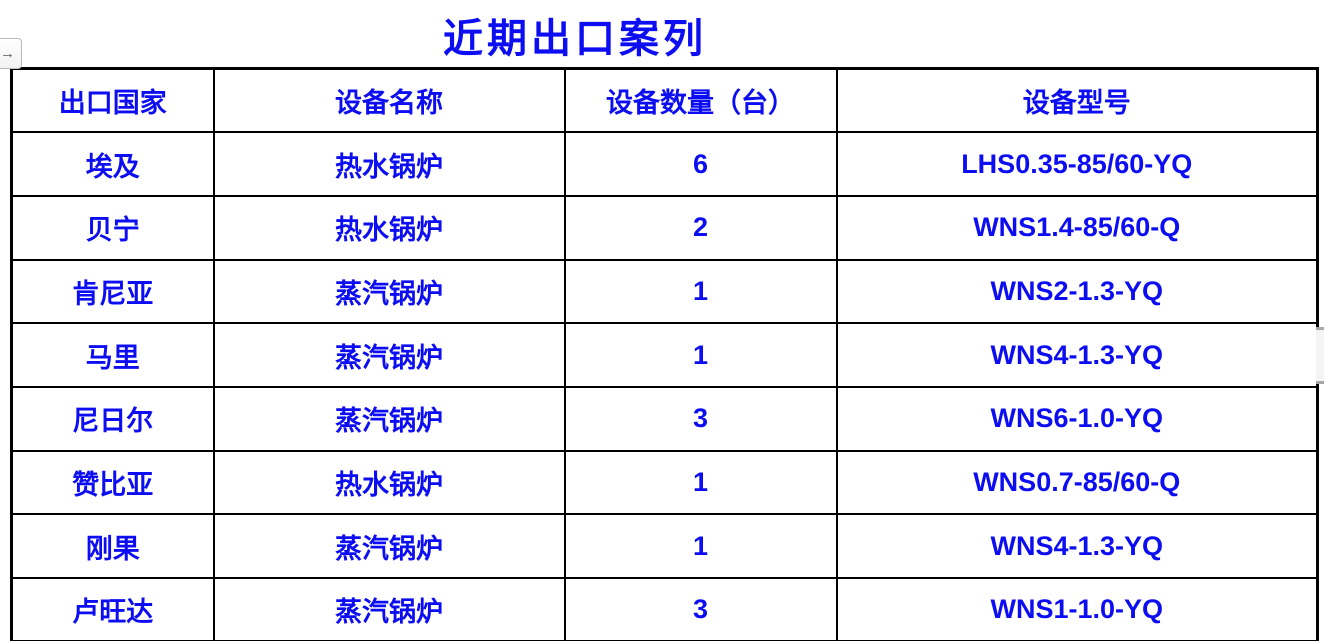 The width and height of the screenshot is (1324, 641). I want to click on column-header: 设备型号, so click(1077, 100).